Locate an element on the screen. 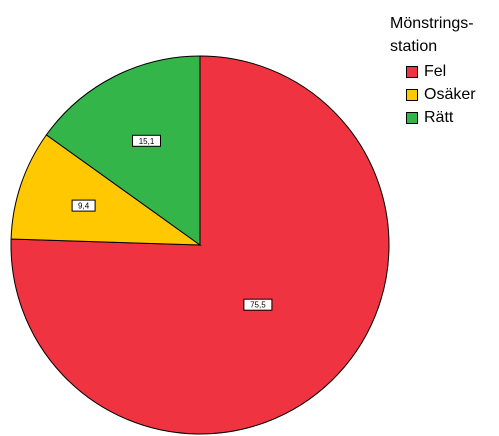  pie-value-label-text-fel: 75,5 is located at coordinates (258, 305).